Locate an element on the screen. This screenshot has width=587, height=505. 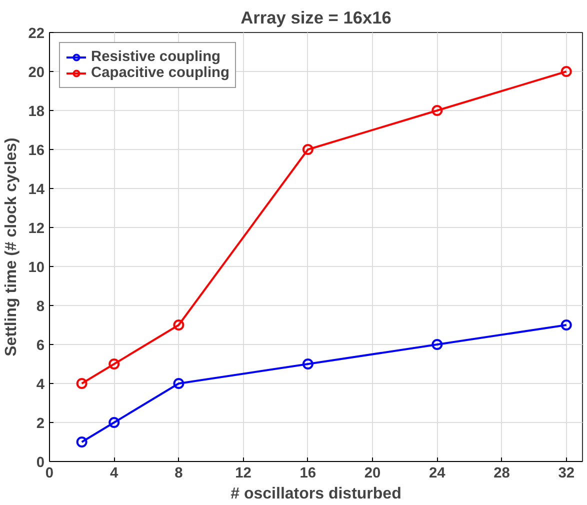
y-tick-label: 8 is located at coordinates (40, 307).